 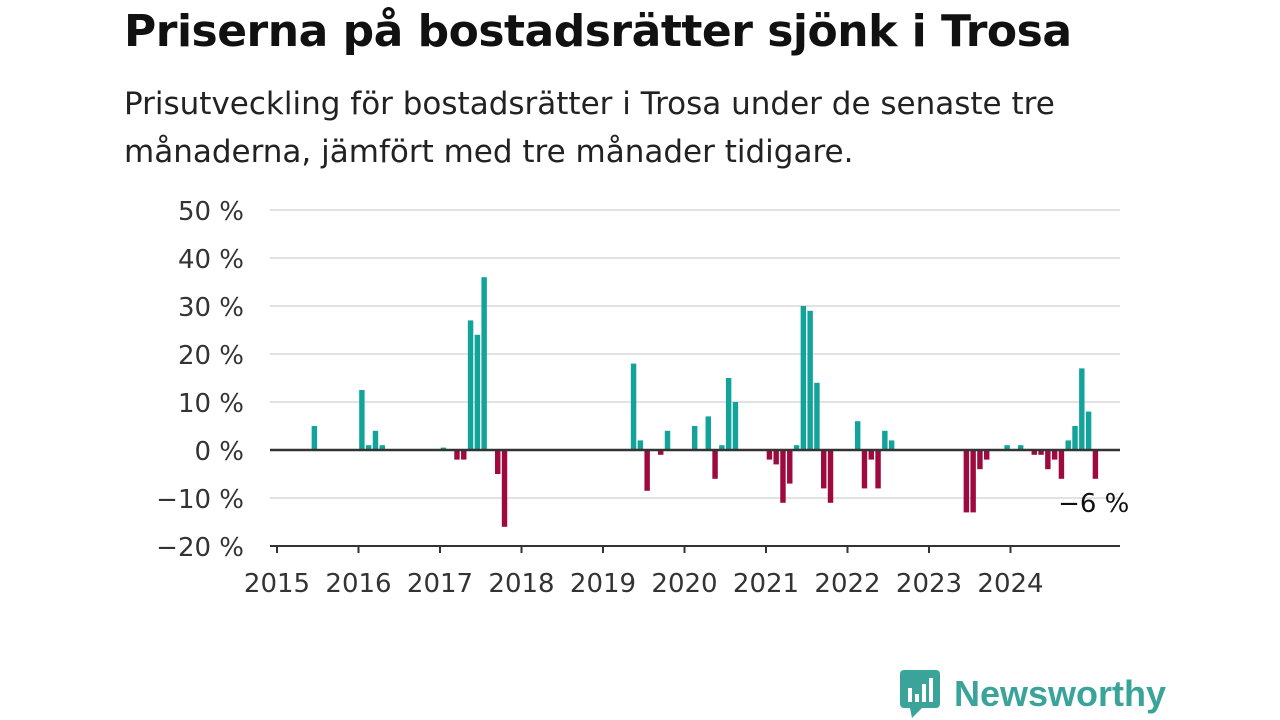 I want to click on bar-chart-speech-bubble-icon, so click(x=920, y=694).